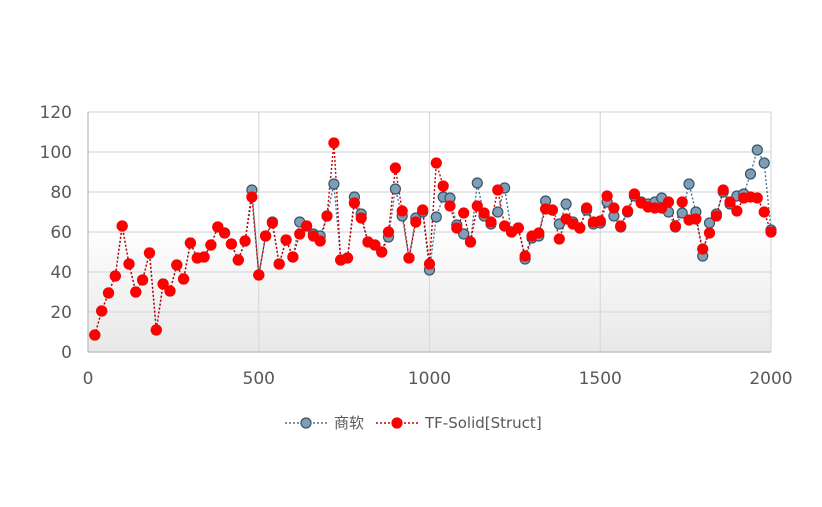 The image size is (822, 507). I want to click on y-tick-label: 20, so click(61, 313).